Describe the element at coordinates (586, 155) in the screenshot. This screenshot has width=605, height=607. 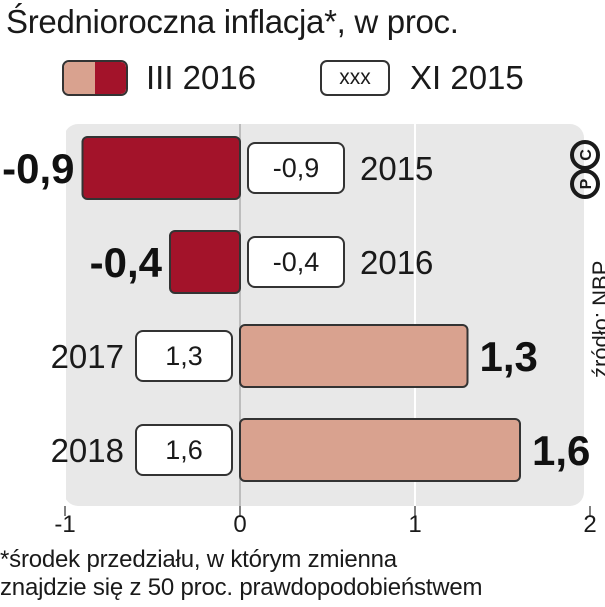
I see `svg-text: C` at that location.